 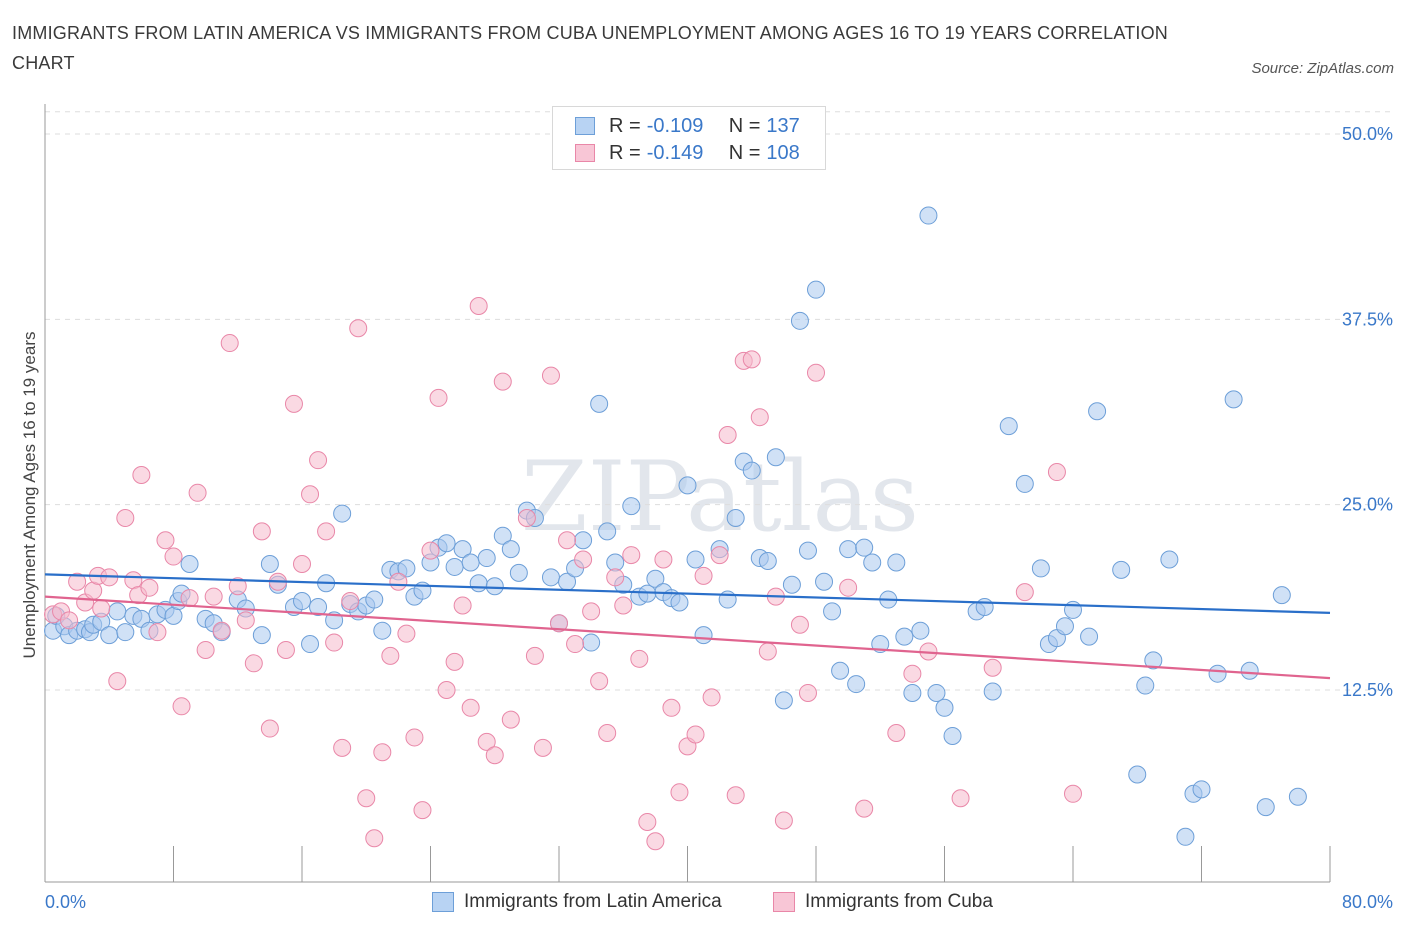 I want to click on r-label: R =, so click(x=625, y=125).